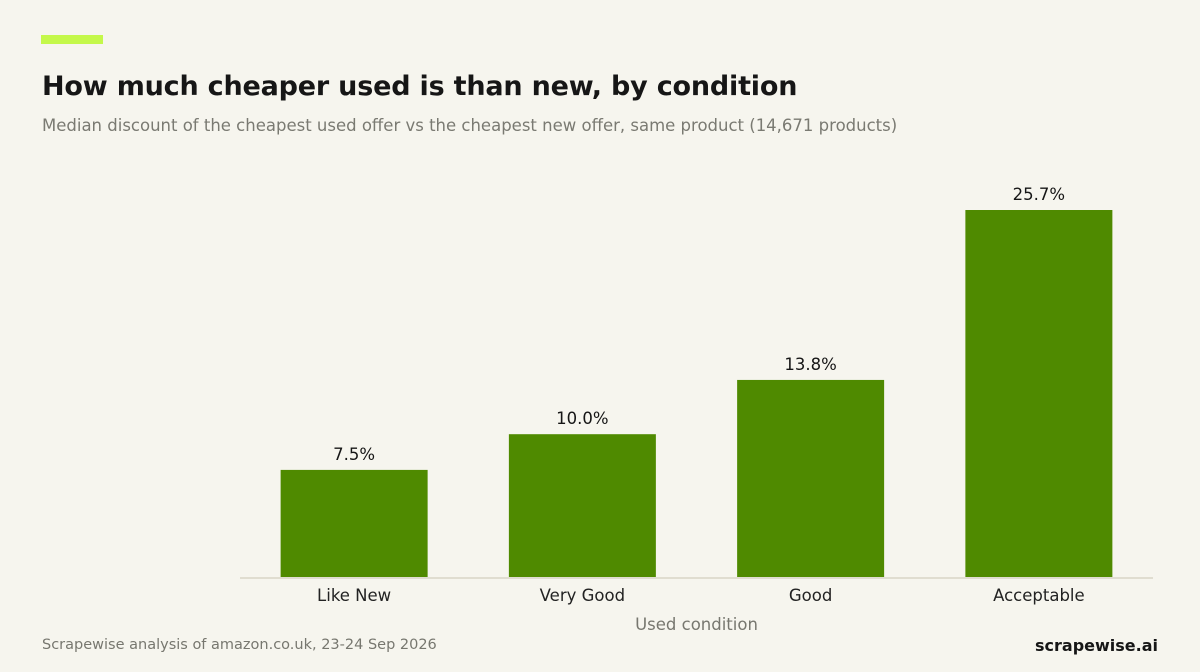 This screenshot has height=672, width=1200. I want to click on bar-good, so click(811, 478).